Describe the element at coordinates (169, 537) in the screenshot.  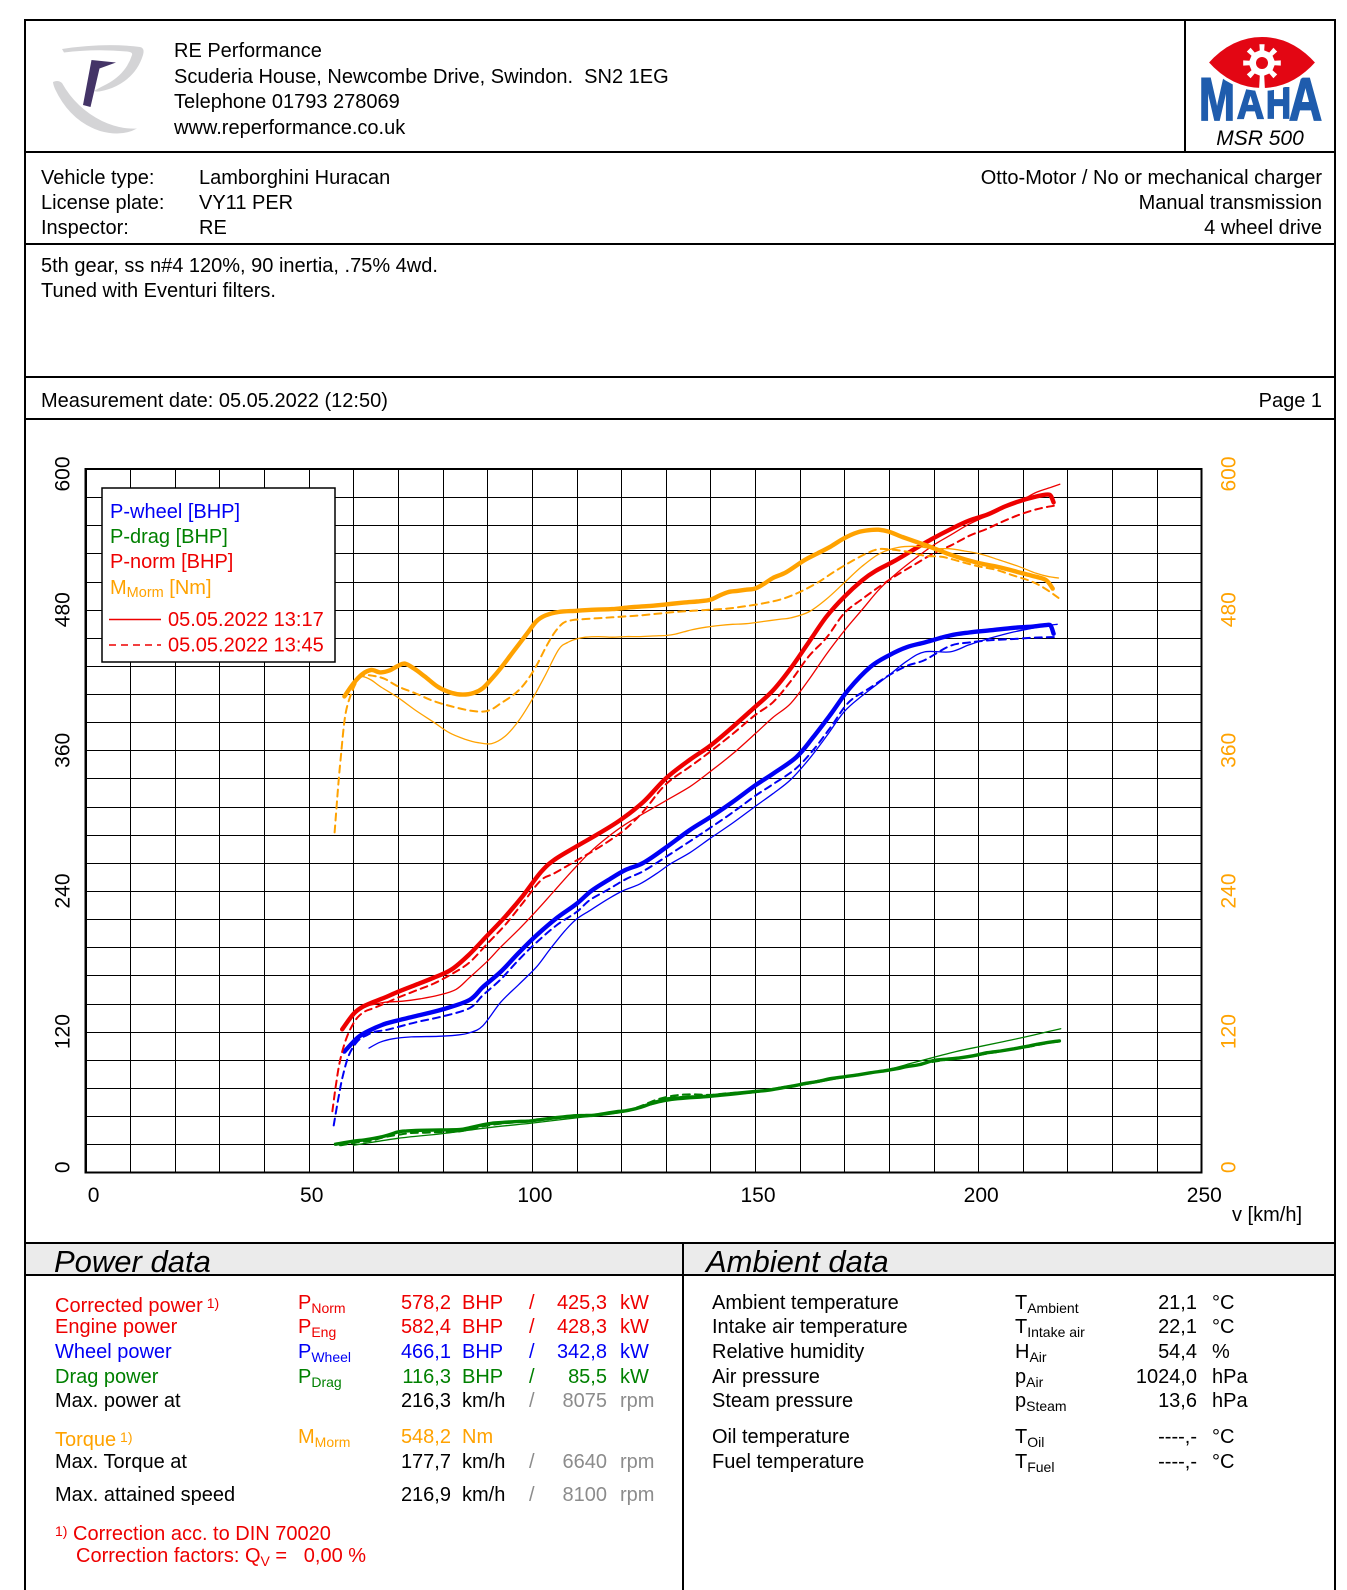
I see `svg-text: P-drag [BHP]` at that location.